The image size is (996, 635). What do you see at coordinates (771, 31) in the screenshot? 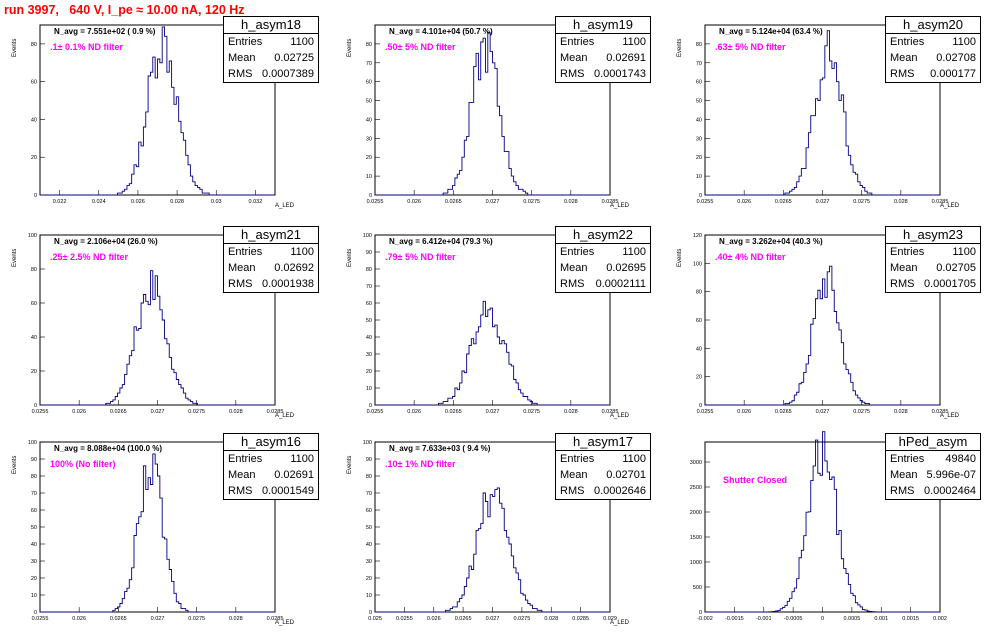
I see `n-avg-annotation: N_avg = 5.124e+04 (63.4 %)` at bounding box center [771, 31].